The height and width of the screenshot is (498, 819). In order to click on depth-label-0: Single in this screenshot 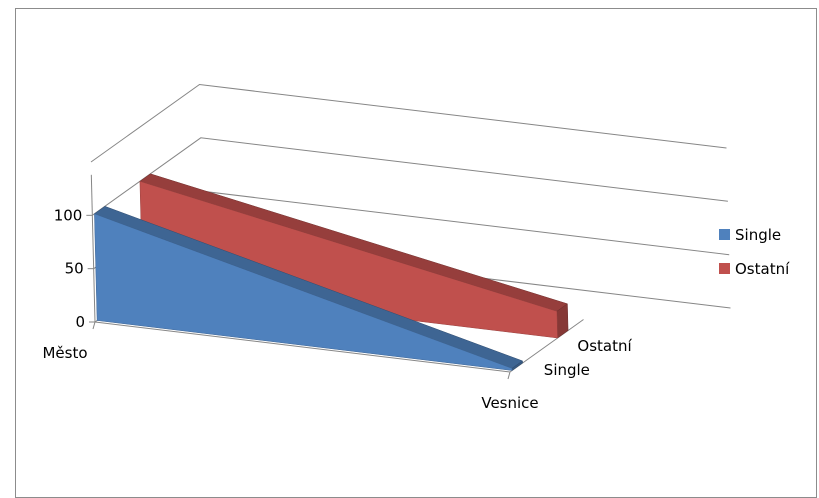, I will do `click(567, 370)`.